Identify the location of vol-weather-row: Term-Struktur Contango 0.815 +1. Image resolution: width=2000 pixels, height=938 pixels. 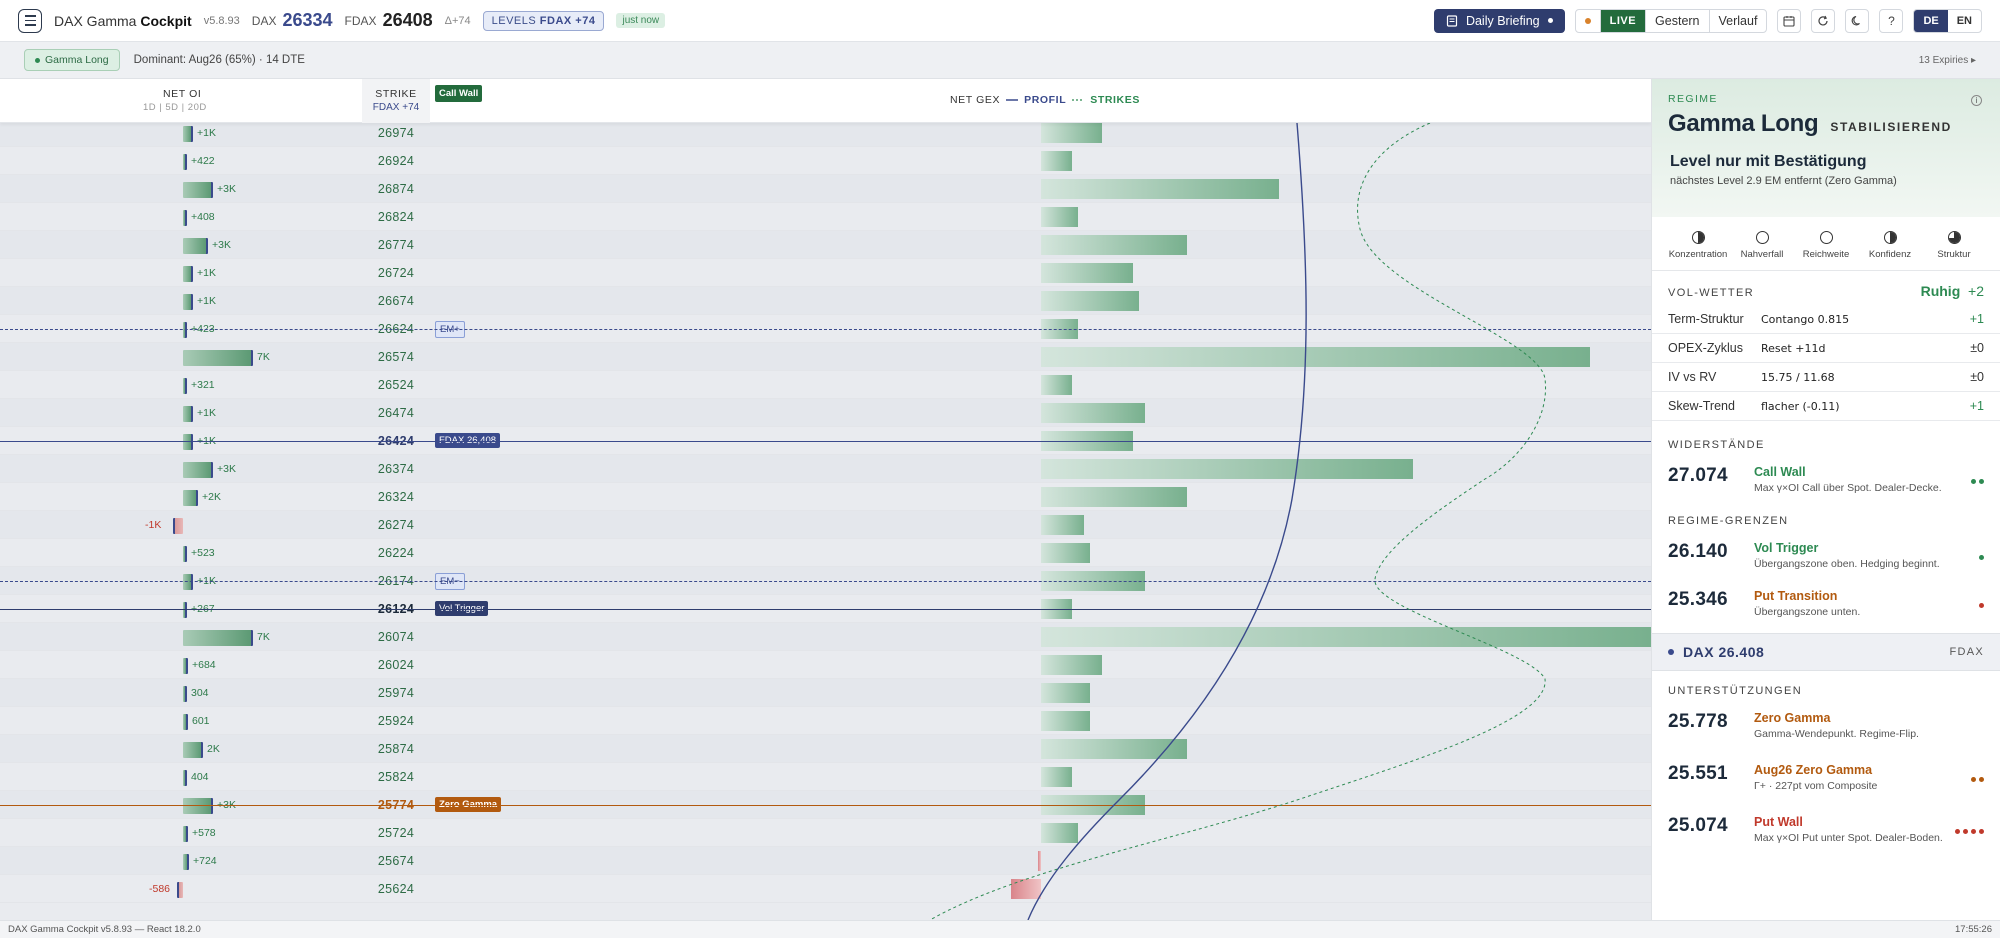
(1826, 319).